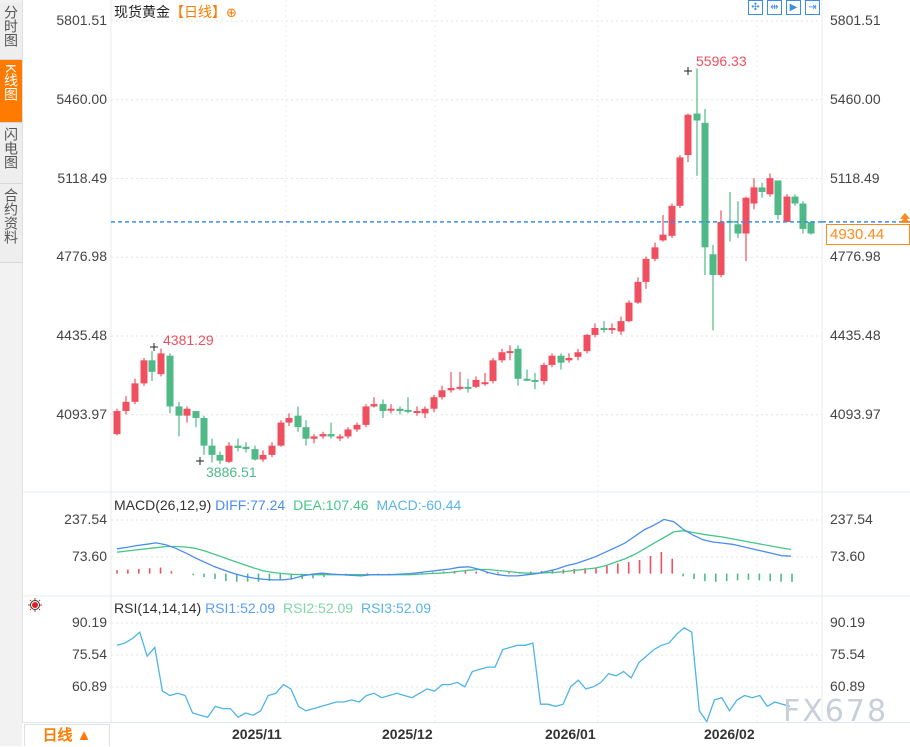 Image resolution: width=910 pixels, height=747 pixels. Describe the element at coordinates (729, 734) in the screenshot. I see `date-label: 2026/02` at that location.